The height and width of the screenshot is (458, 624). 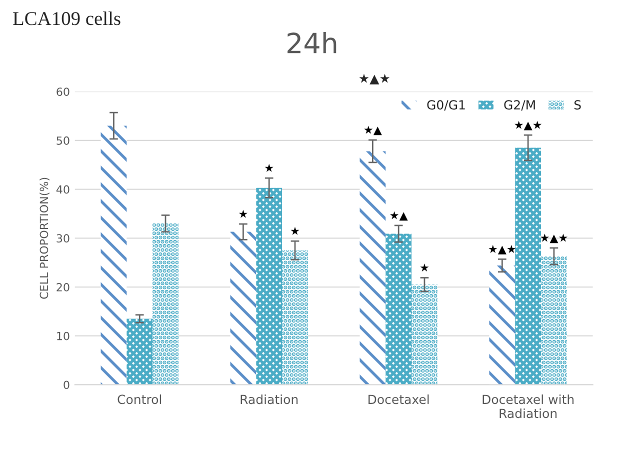 I want to click on legend-label: S, so click(x=577, y=105).